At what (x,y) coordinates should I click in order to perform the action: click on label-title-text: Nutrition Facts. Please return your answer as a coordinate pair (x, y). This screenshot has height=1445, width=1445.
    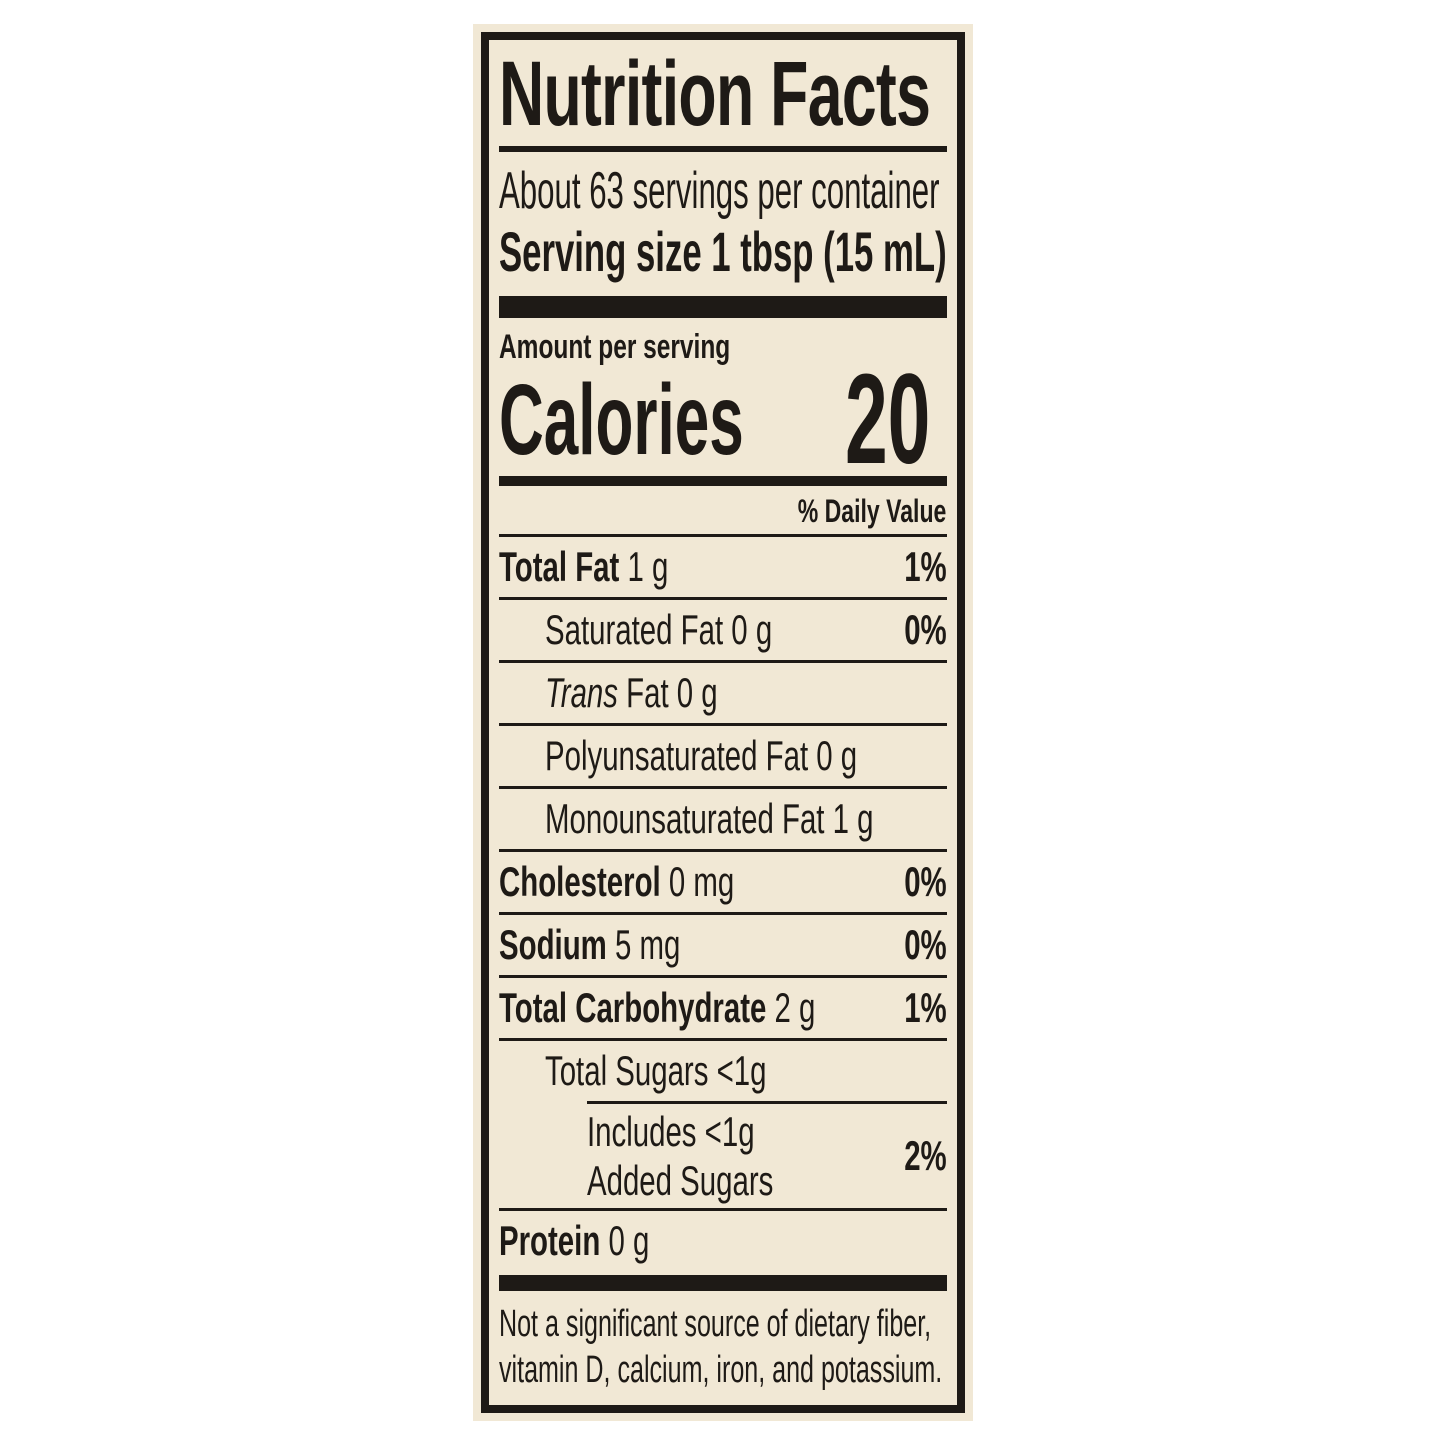
    Looking at the image, I should click on (714, 94).